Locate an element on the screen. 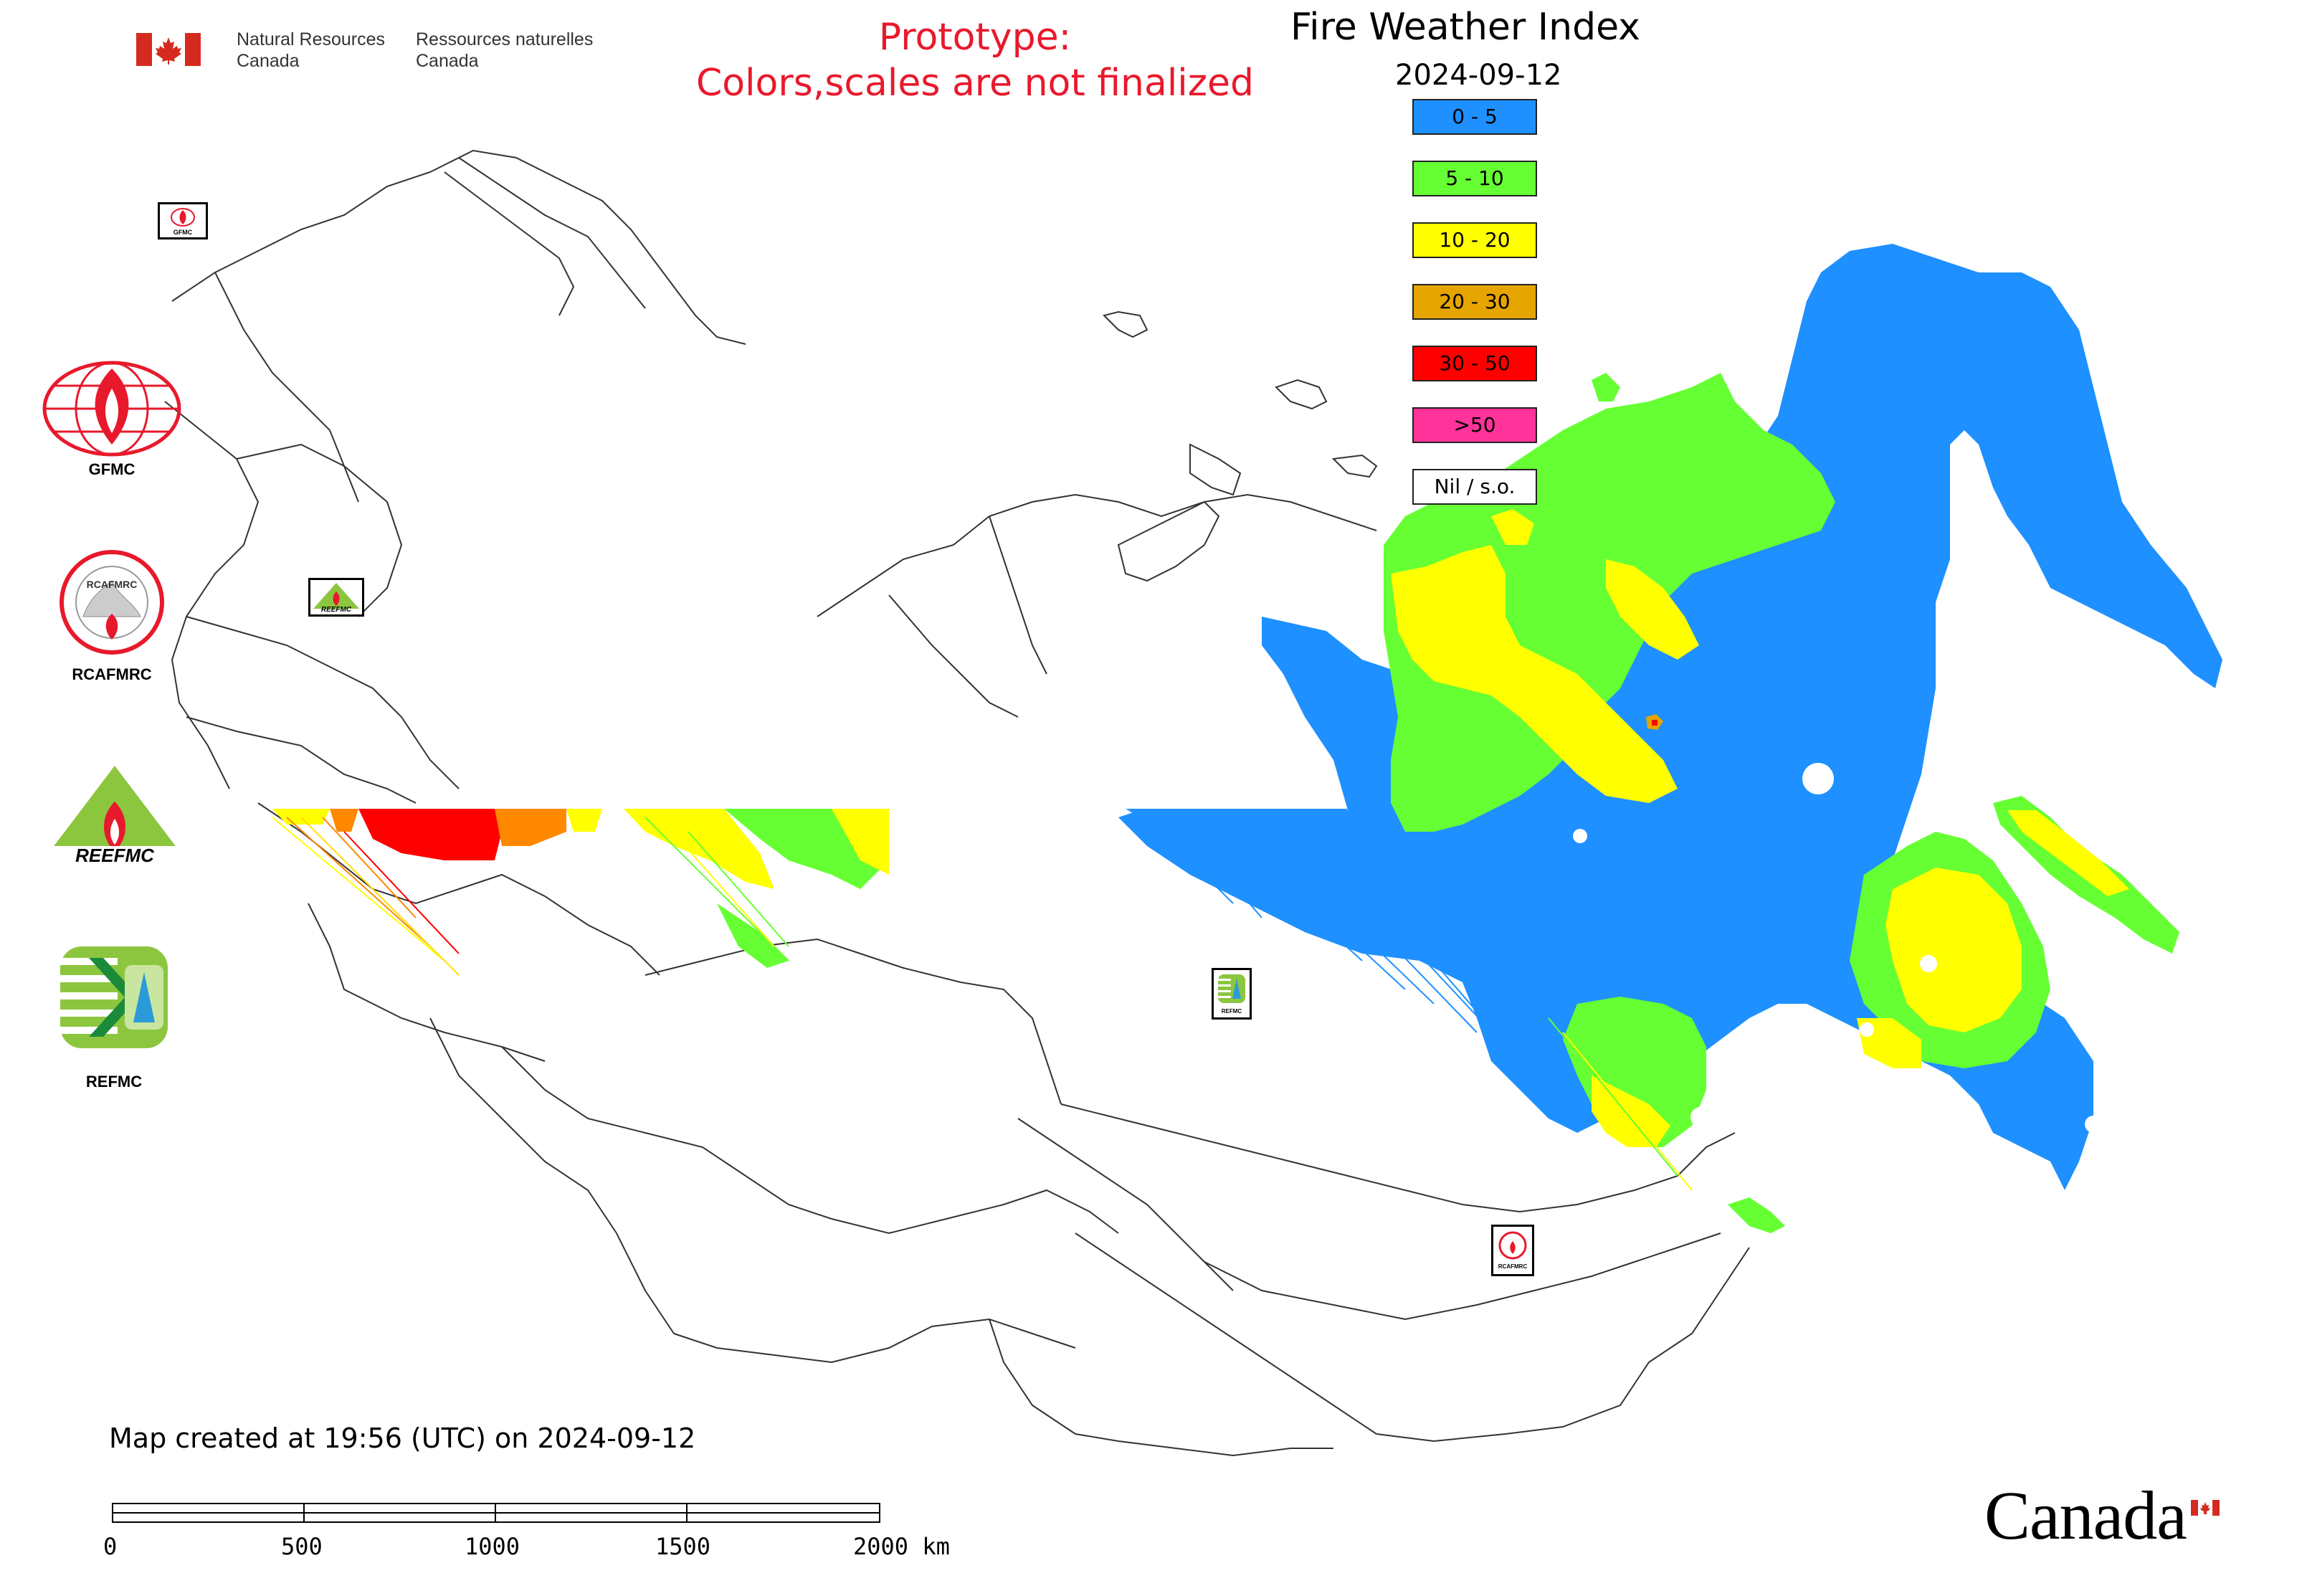 This screenshot has height=1596, width=2302. legend-item-5-10: 5 - 10 is located at coordinates (1474, 178).